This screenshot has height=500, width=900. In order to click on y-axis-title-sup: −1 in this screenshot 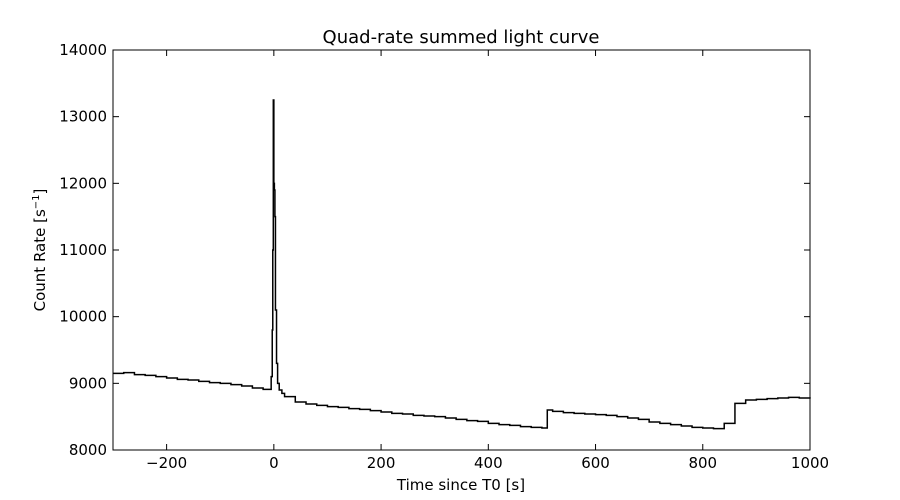, I will do `click(36, 201)`.